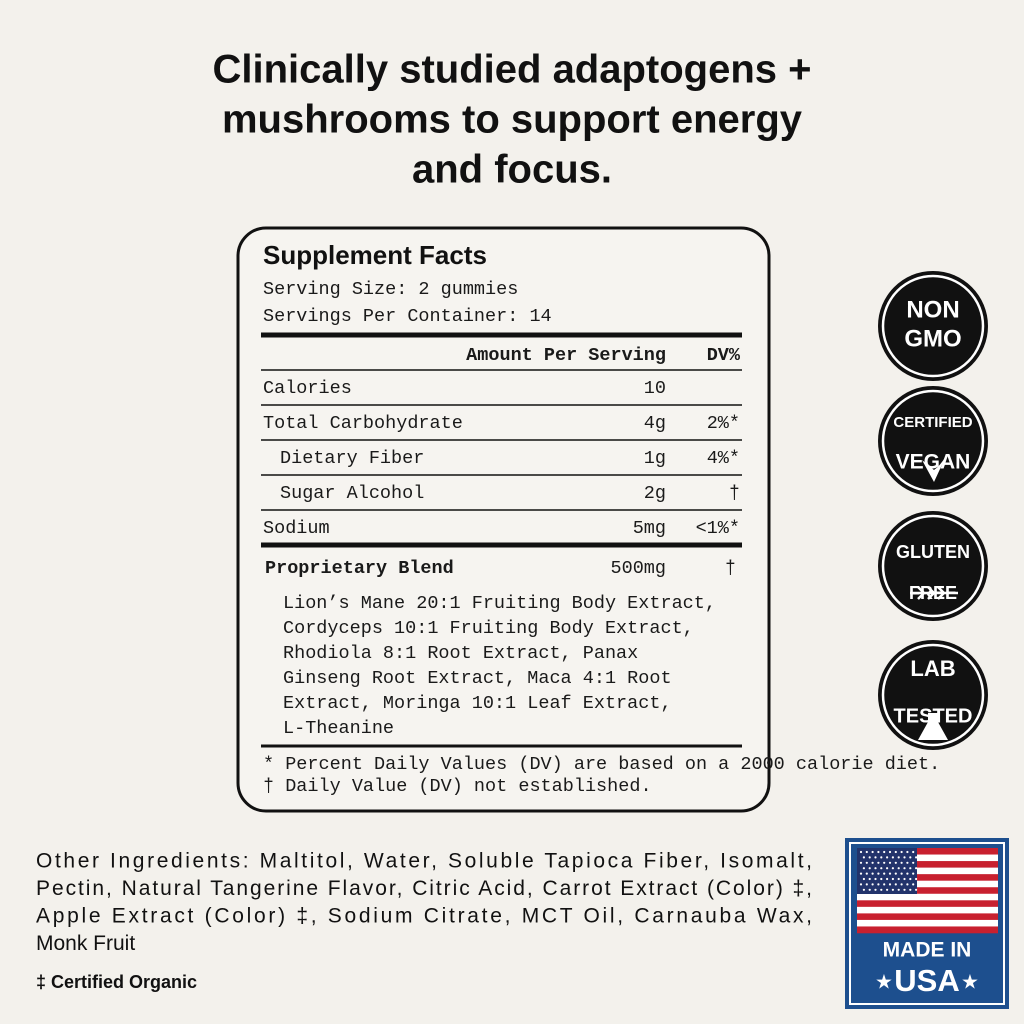 This screenshot has height=1024, width=1024. What do you see at coordinates (932, 338) in the screenshot?
I see `badge-text: GMO` at bounding box center [932, 338].